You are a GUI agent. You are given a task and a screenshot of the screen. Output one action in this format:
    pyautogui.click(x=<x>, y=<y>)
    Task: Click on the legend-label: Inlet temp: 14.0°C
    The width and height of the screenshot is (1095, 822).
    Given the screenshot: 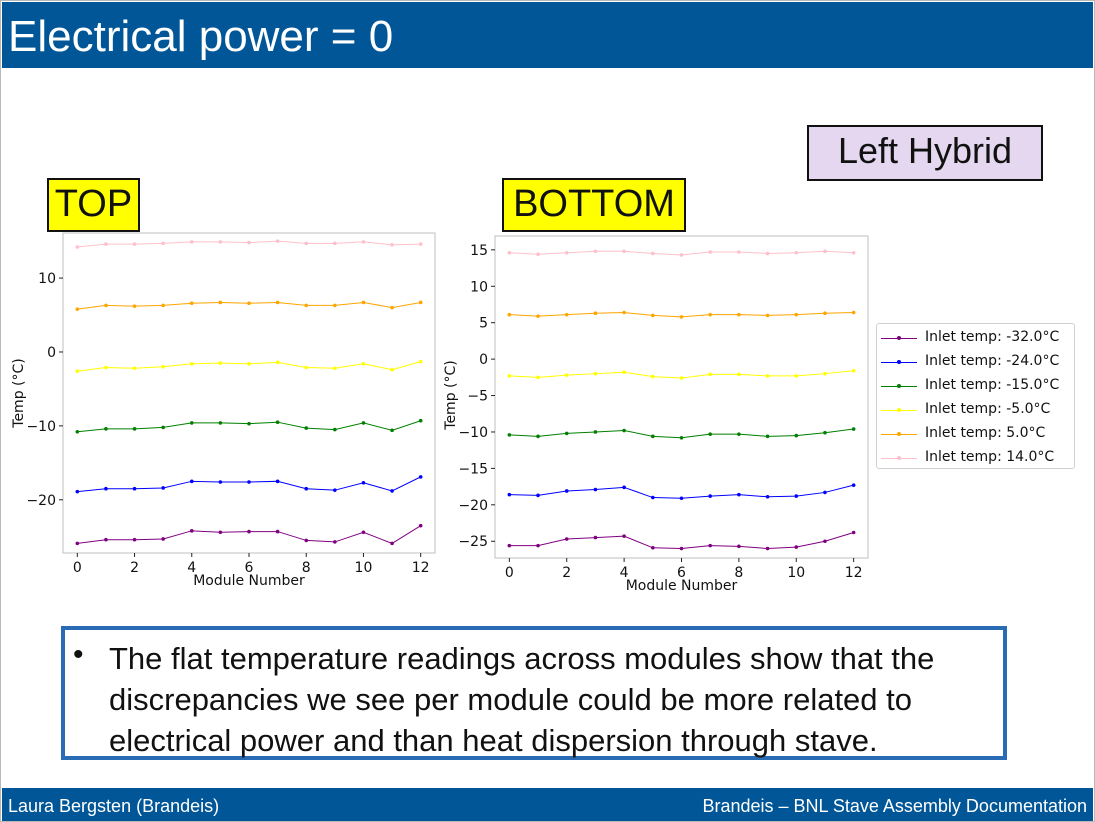 What is the action you would take?
    pyautogui.click(x=990, y=457)
    